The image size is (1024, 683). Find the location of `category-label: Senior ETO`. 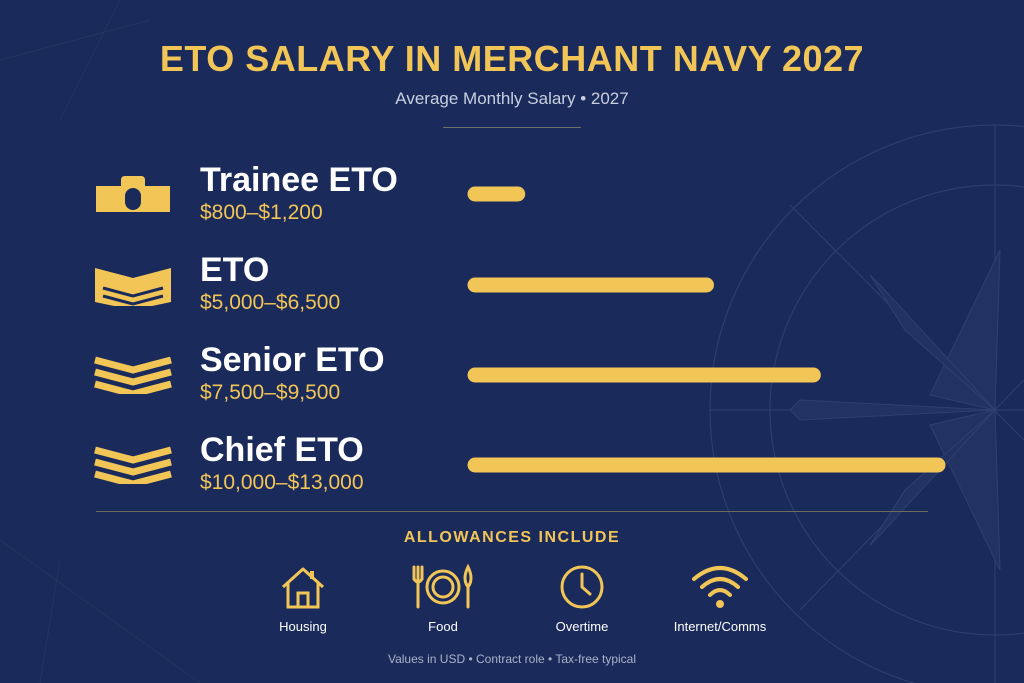

category-label: Senior ETO is located at coordinates (292, 360).